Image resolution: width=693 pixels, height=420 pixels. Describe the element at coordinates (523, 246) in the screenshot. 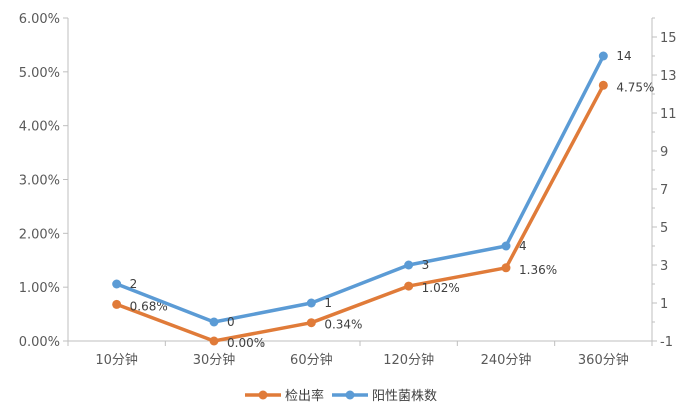

I see `data-label: 4` at that location.